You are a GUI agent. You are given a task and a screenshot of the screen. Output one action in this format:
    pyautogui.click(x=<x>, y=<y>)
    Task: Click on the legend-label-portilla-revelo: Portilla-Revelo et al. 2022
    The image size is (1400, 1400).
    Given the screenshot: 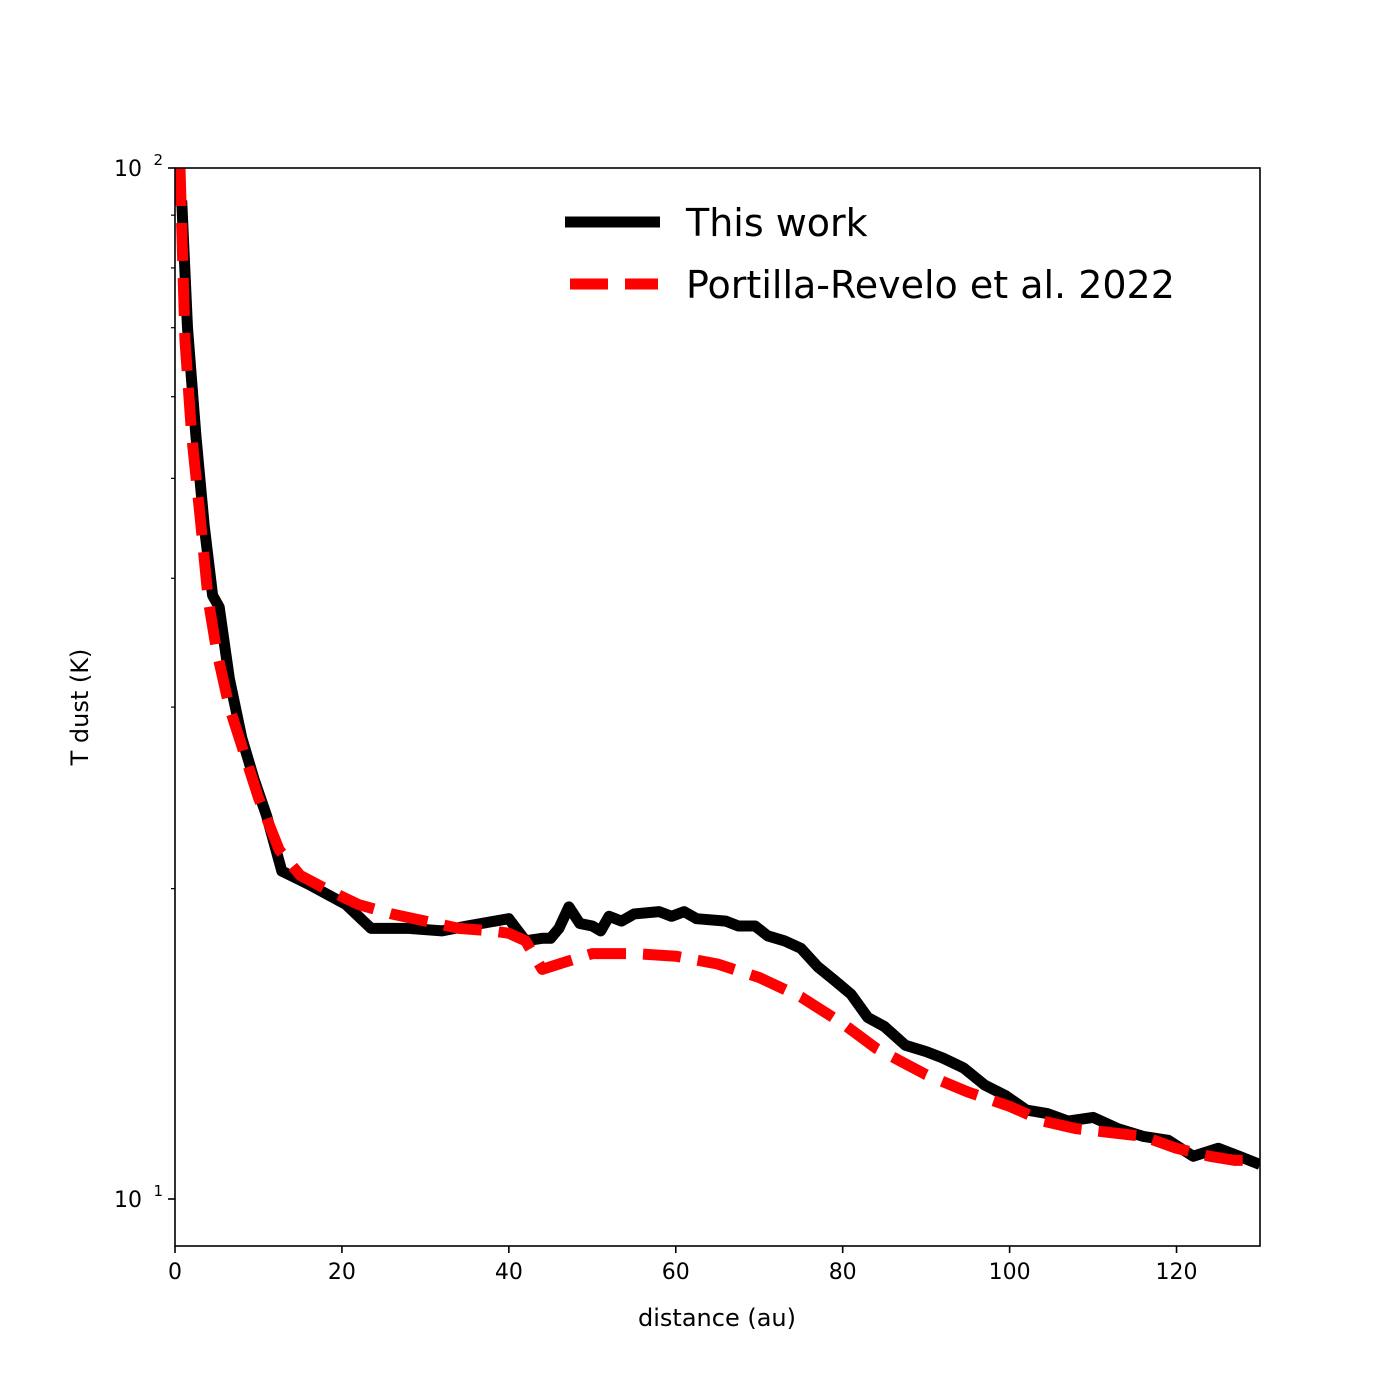 What is the action you would take?
    pyautogui.click(x=930, y=285)
    